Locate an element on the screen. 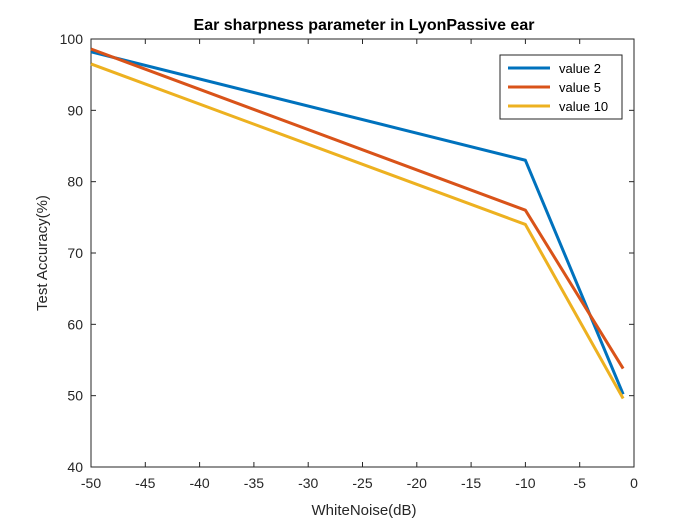 Image resolution: width=700 pixels, height=525 pixels. x-tick-label: -5 is located at coordinates (579, 483).